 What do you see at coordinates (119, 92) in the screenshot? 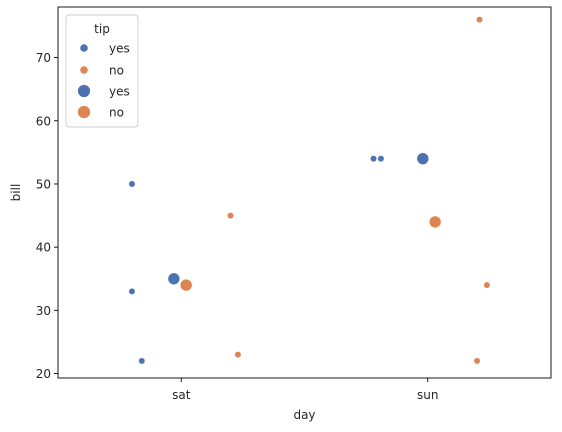
I see `legend-label-yes-large: yes` at bounding box center [119, 92].